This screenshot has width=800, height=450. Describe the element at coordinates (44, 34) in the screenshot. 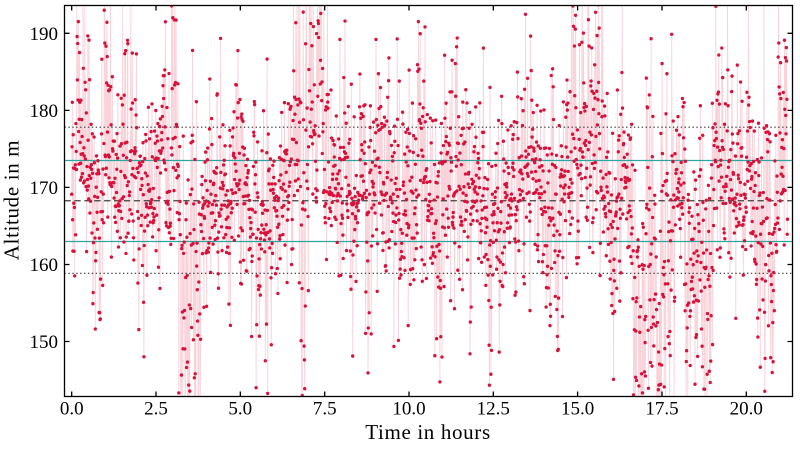

I see `svg-text: 190` at that location.